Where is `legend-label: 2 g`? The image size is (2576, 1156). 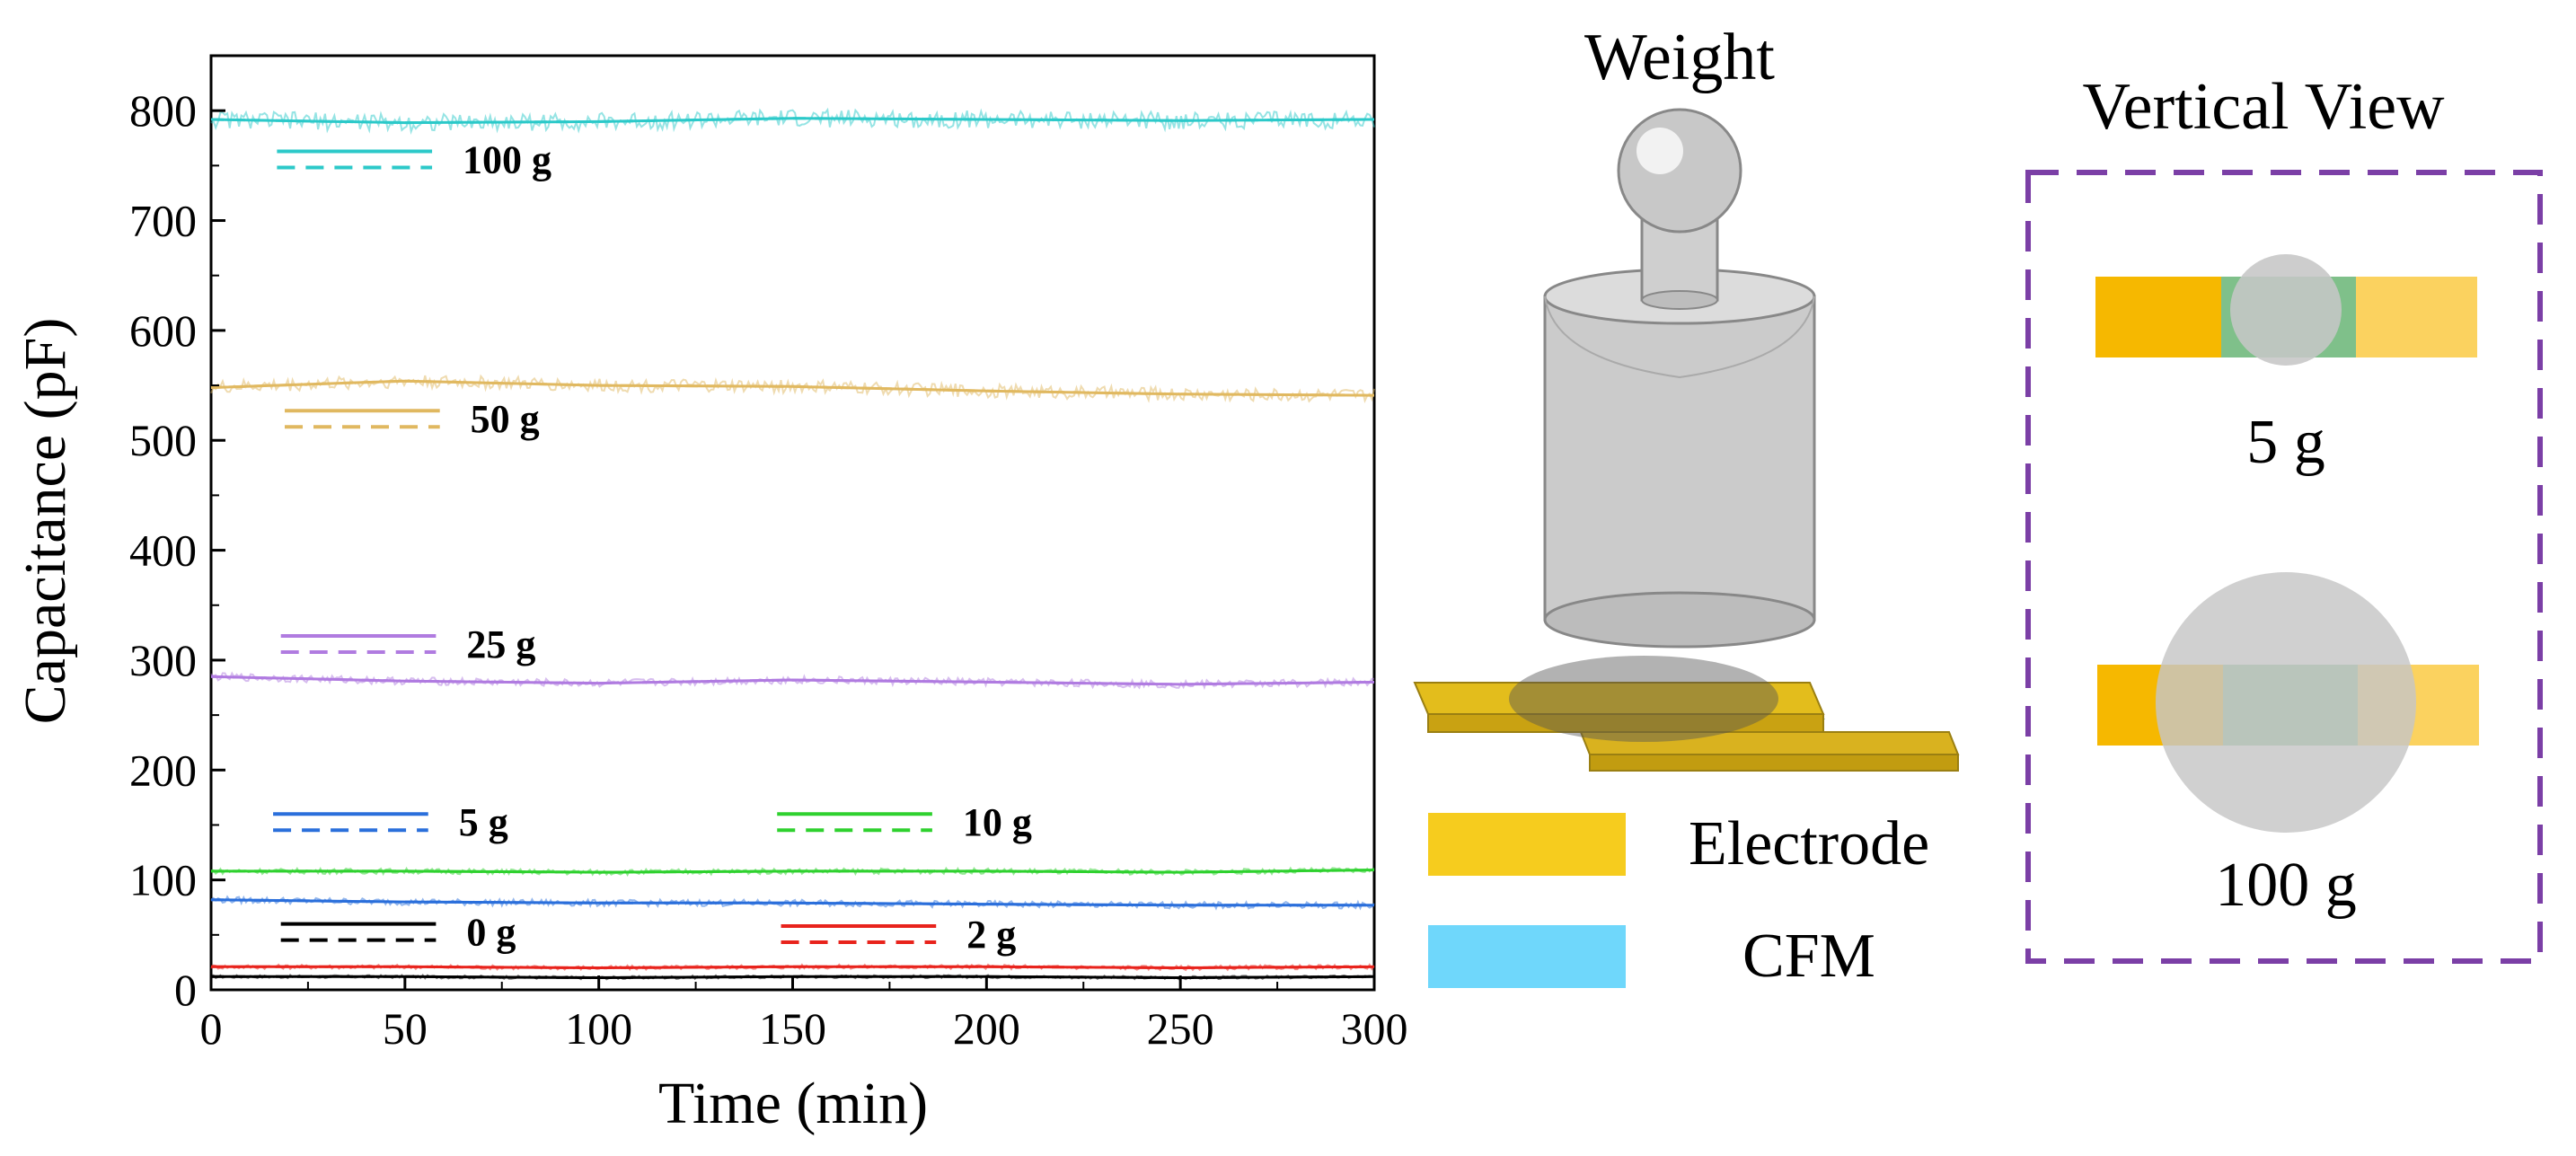
legend-label: 2 g is located at coordinates (991, 935).